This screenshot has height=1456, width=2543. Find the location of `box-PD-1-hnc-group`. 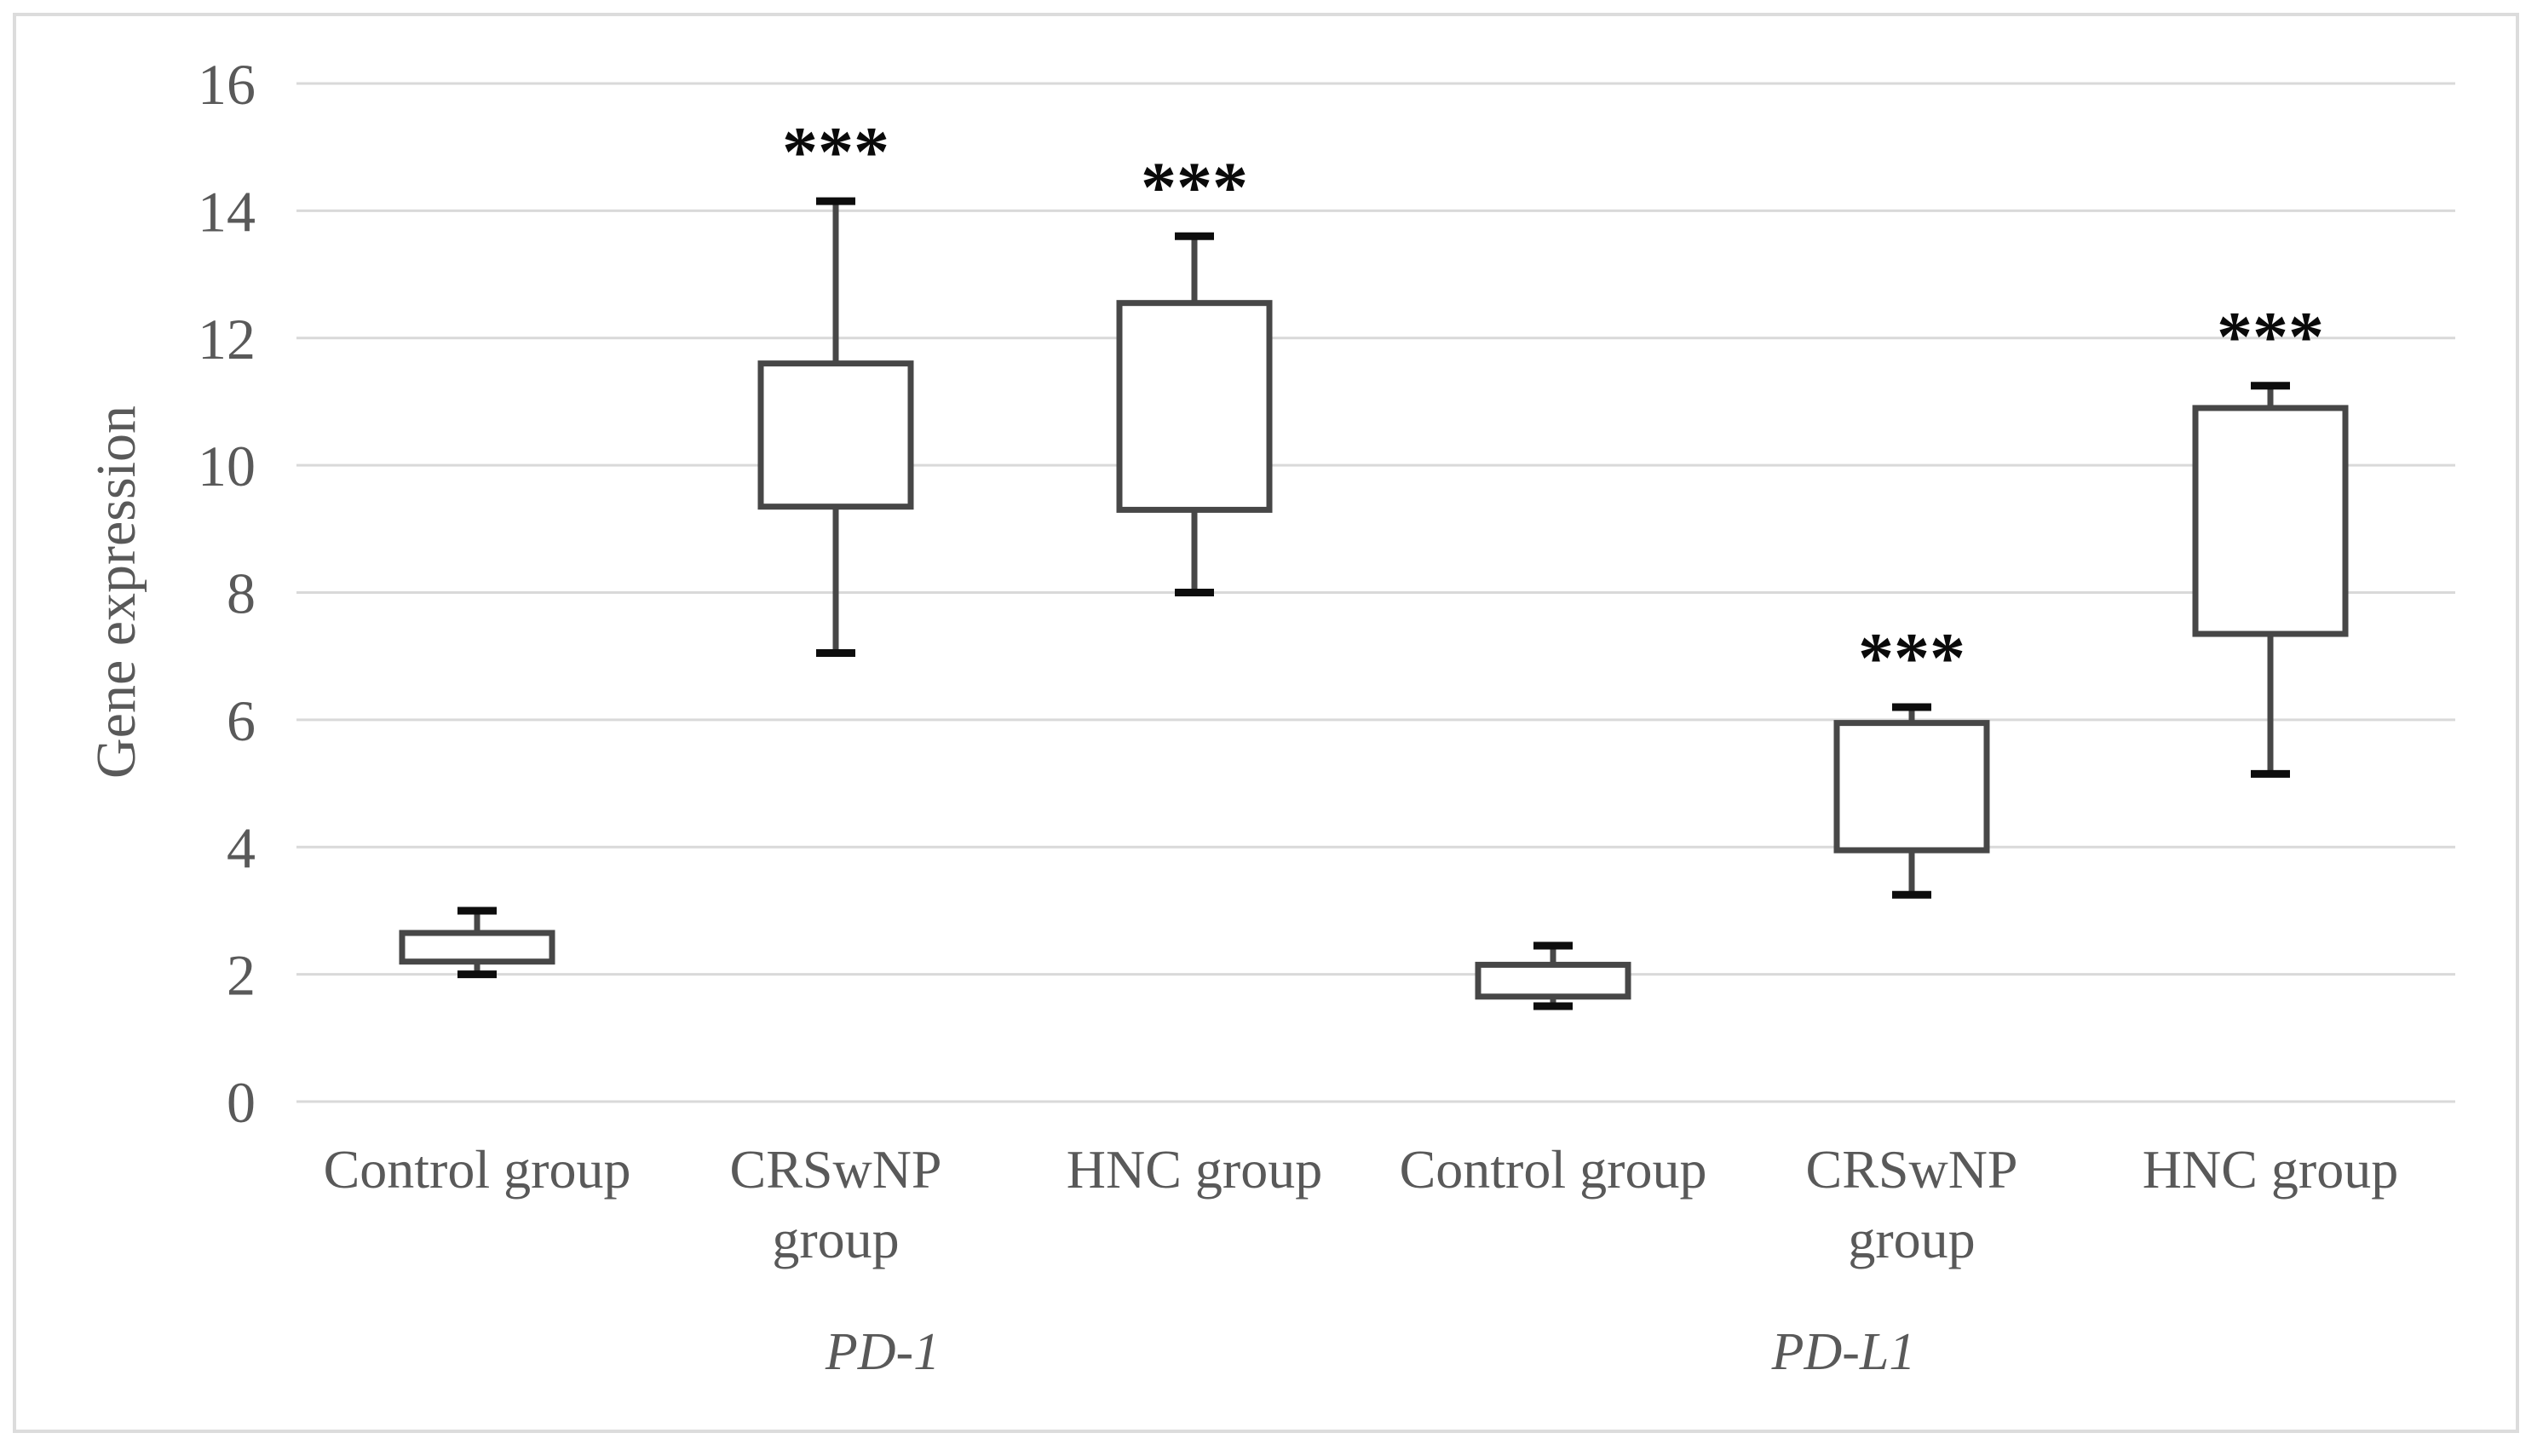

box-PD-1-hnc-group is located at coordinates (1194, 414).